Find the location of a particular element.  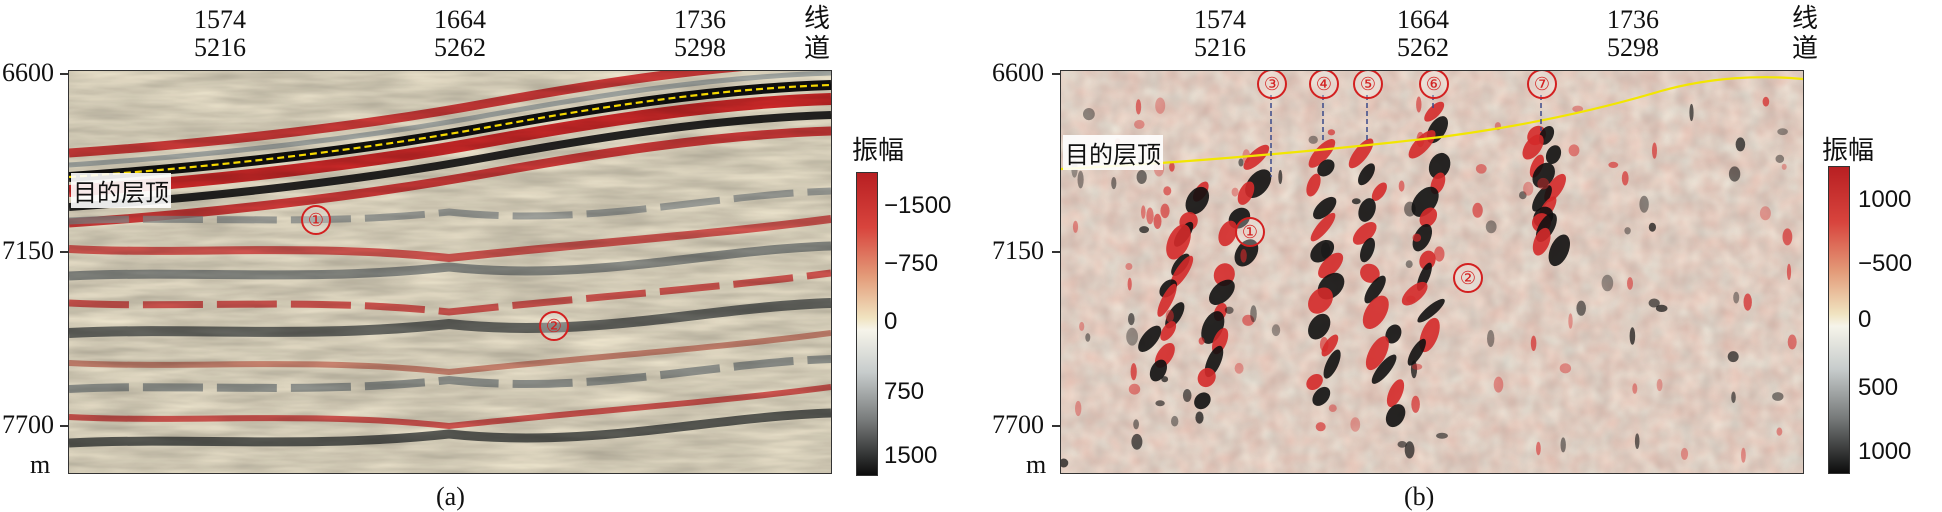

colorbar-label-3: 0 is located at coordinates (1865, 319).